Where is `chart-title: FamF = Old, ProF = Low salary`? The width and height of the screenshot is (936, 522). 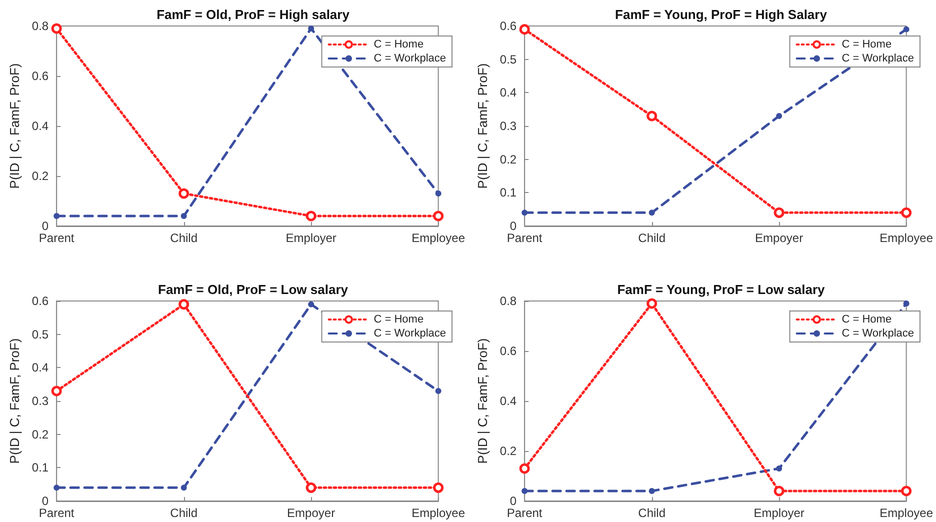 chart-title: FamF = Old, ProF = Low salary is located at coordinates (253, 289).